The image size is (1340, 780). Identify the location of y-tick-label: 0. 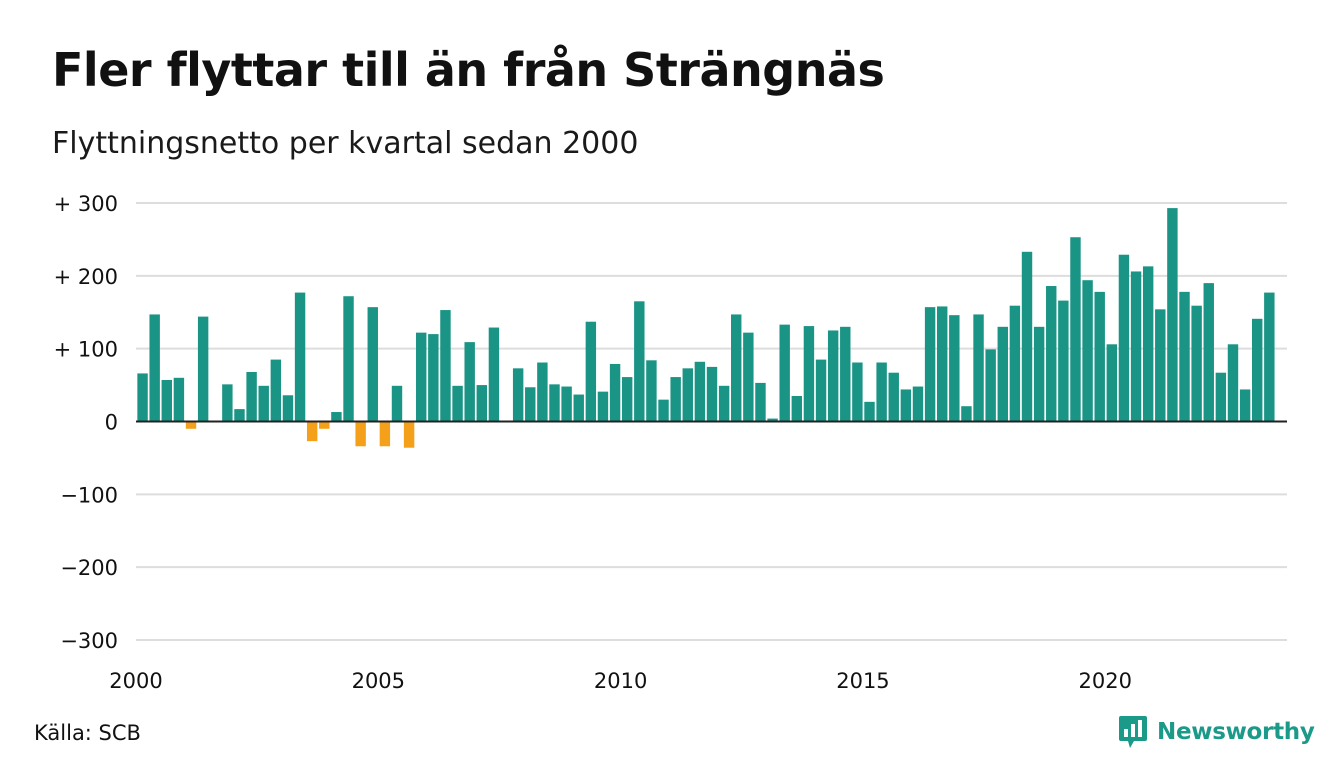
(111, 423).